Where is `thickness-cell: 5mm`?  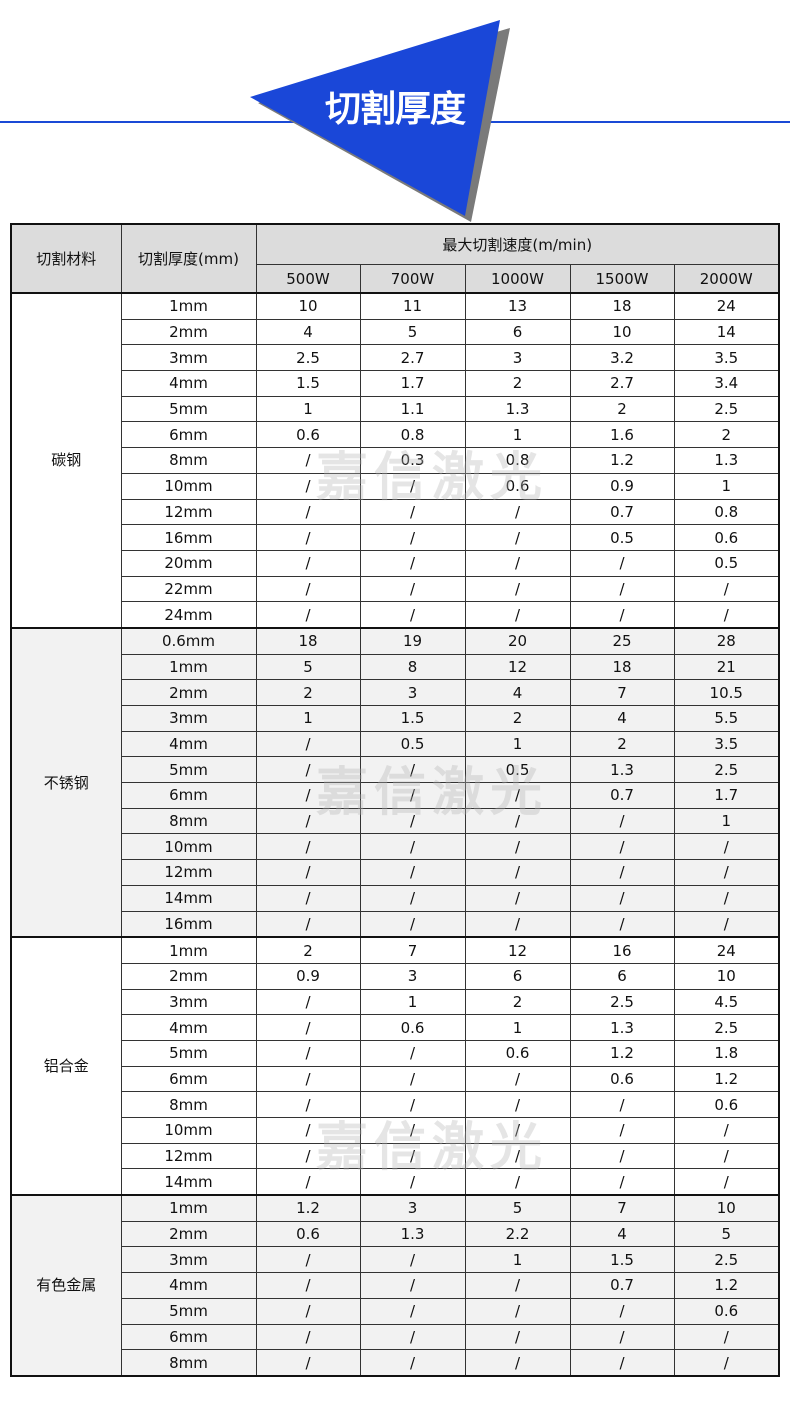
thickness-cell: 5mm is located at coordinates (188, 1053).